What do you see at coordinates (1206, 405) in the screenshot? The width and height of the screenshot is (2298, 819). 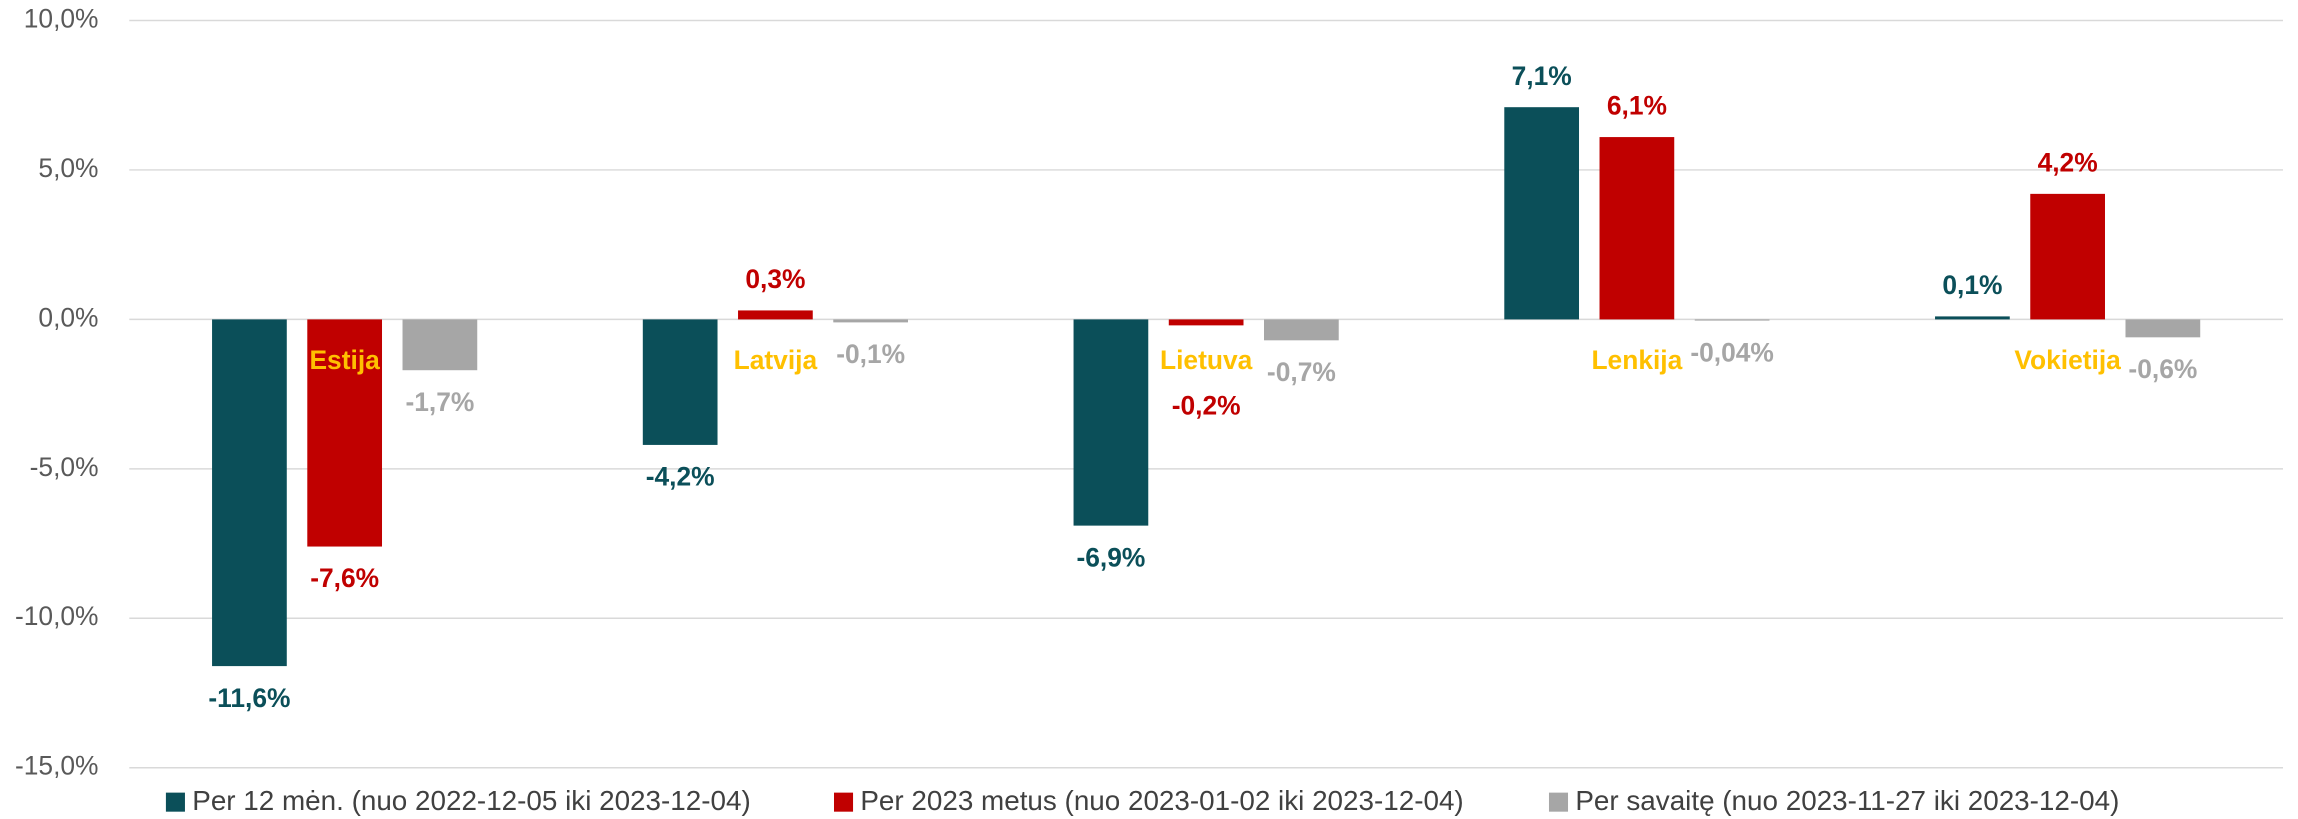 I see `data-label: -0,2%` at bounding box center [1206, 405].